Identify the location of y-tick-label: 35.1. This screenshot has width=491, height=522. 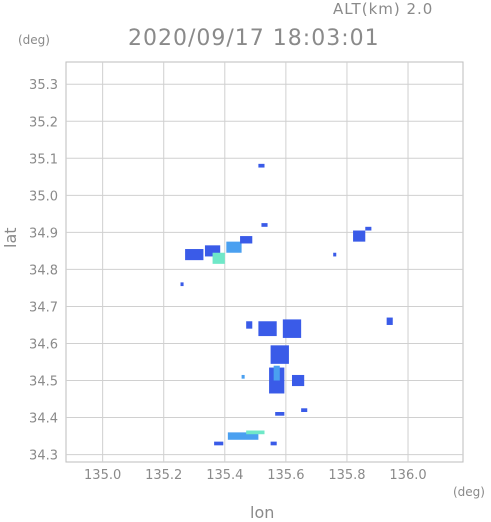
(43, 159).